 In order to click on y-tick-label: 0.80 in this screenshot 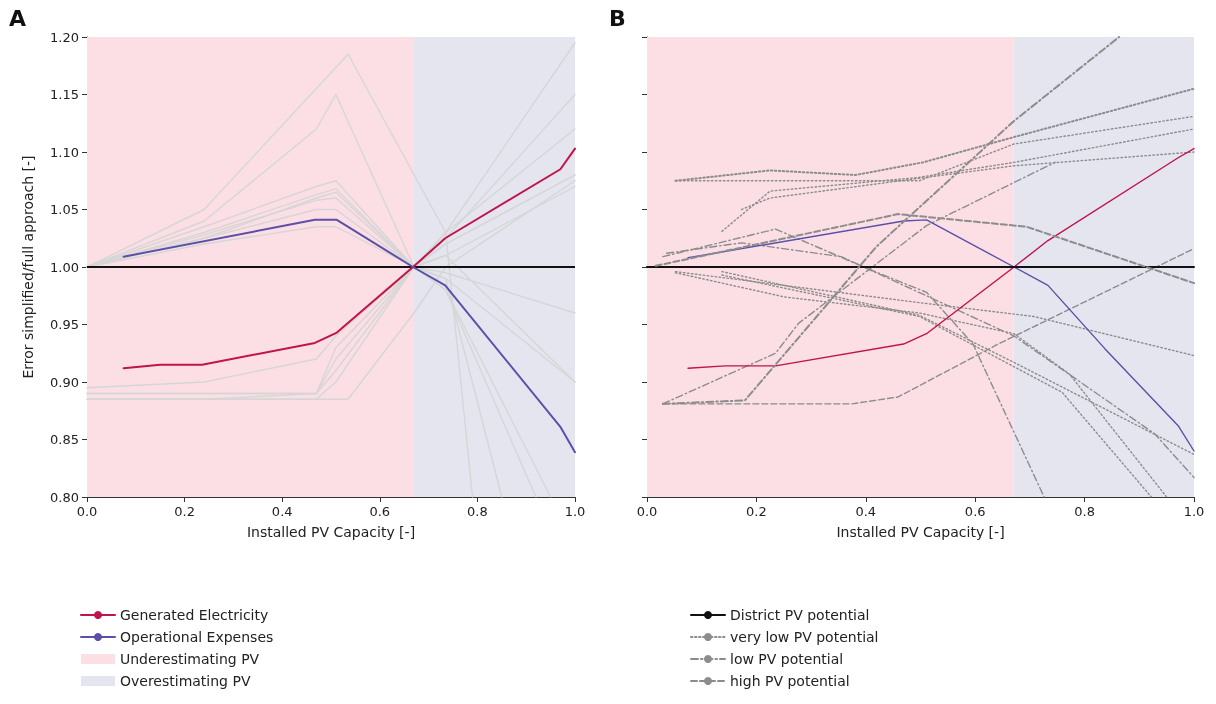, I will do `click(64, 497)`.